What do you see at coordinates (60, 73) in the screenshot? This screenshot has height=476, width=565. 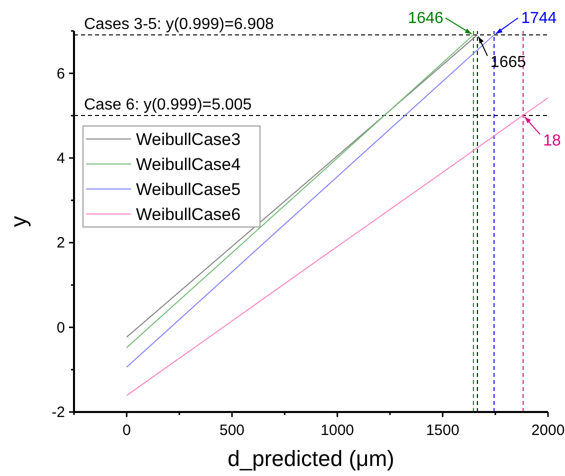 I see `y-tick-label: 6` at bounding box center [60, 73].